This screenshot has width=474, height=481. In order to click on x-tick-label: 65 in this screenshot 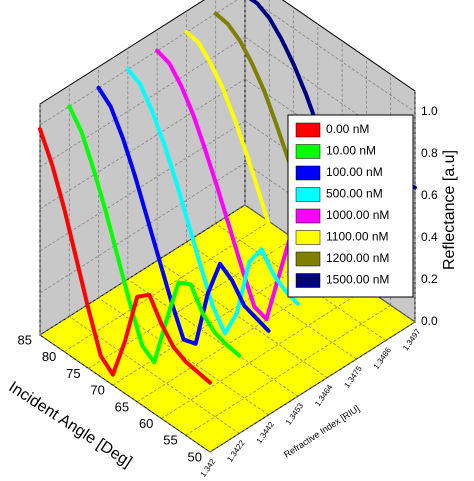, I will do `click(122, 406)`.